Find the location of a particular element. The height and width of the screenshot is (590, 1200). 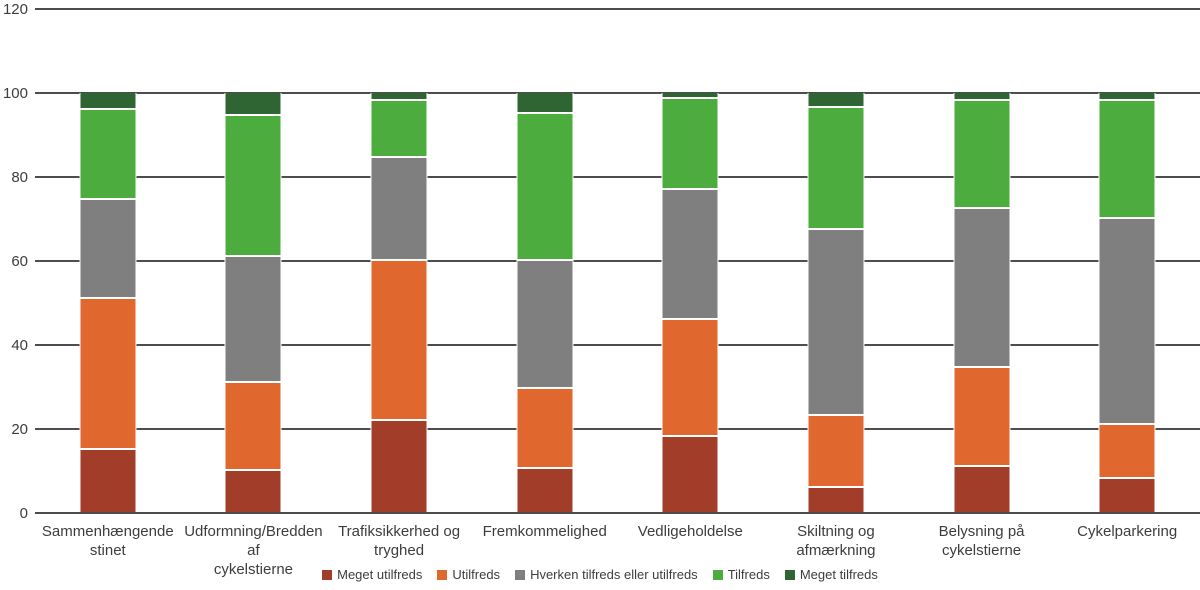

bar-group-sammenh-ngende is located at coordinates (108, 261).